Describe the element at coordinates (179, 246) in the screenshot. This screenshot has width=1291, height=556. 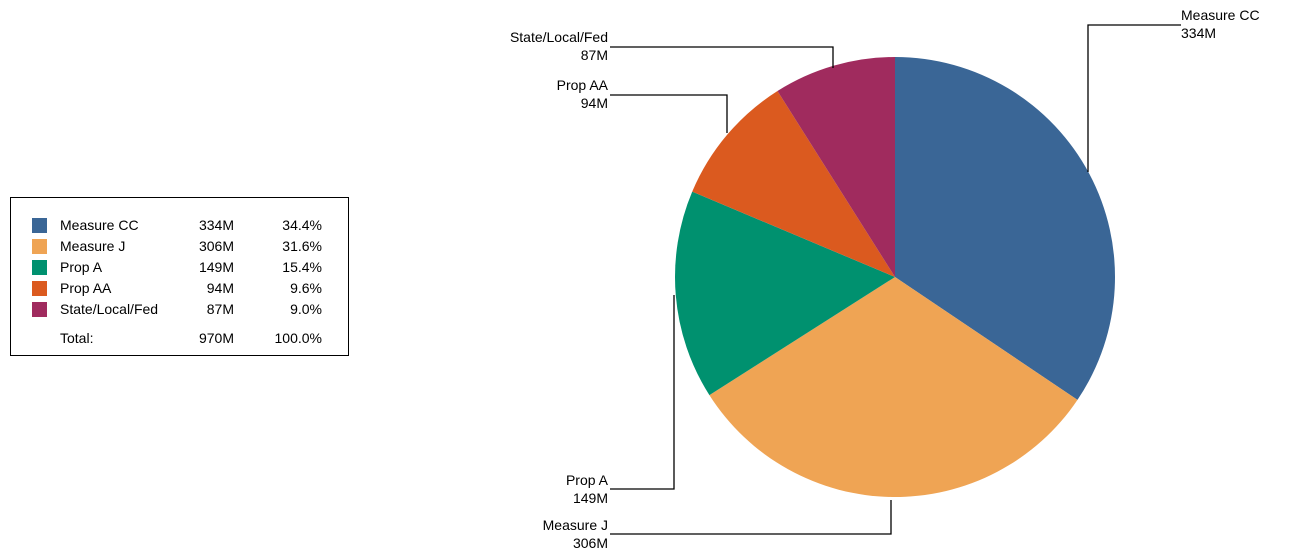
I see `legend-row-measure-j: Measure J 306M 31.6%` at that location.